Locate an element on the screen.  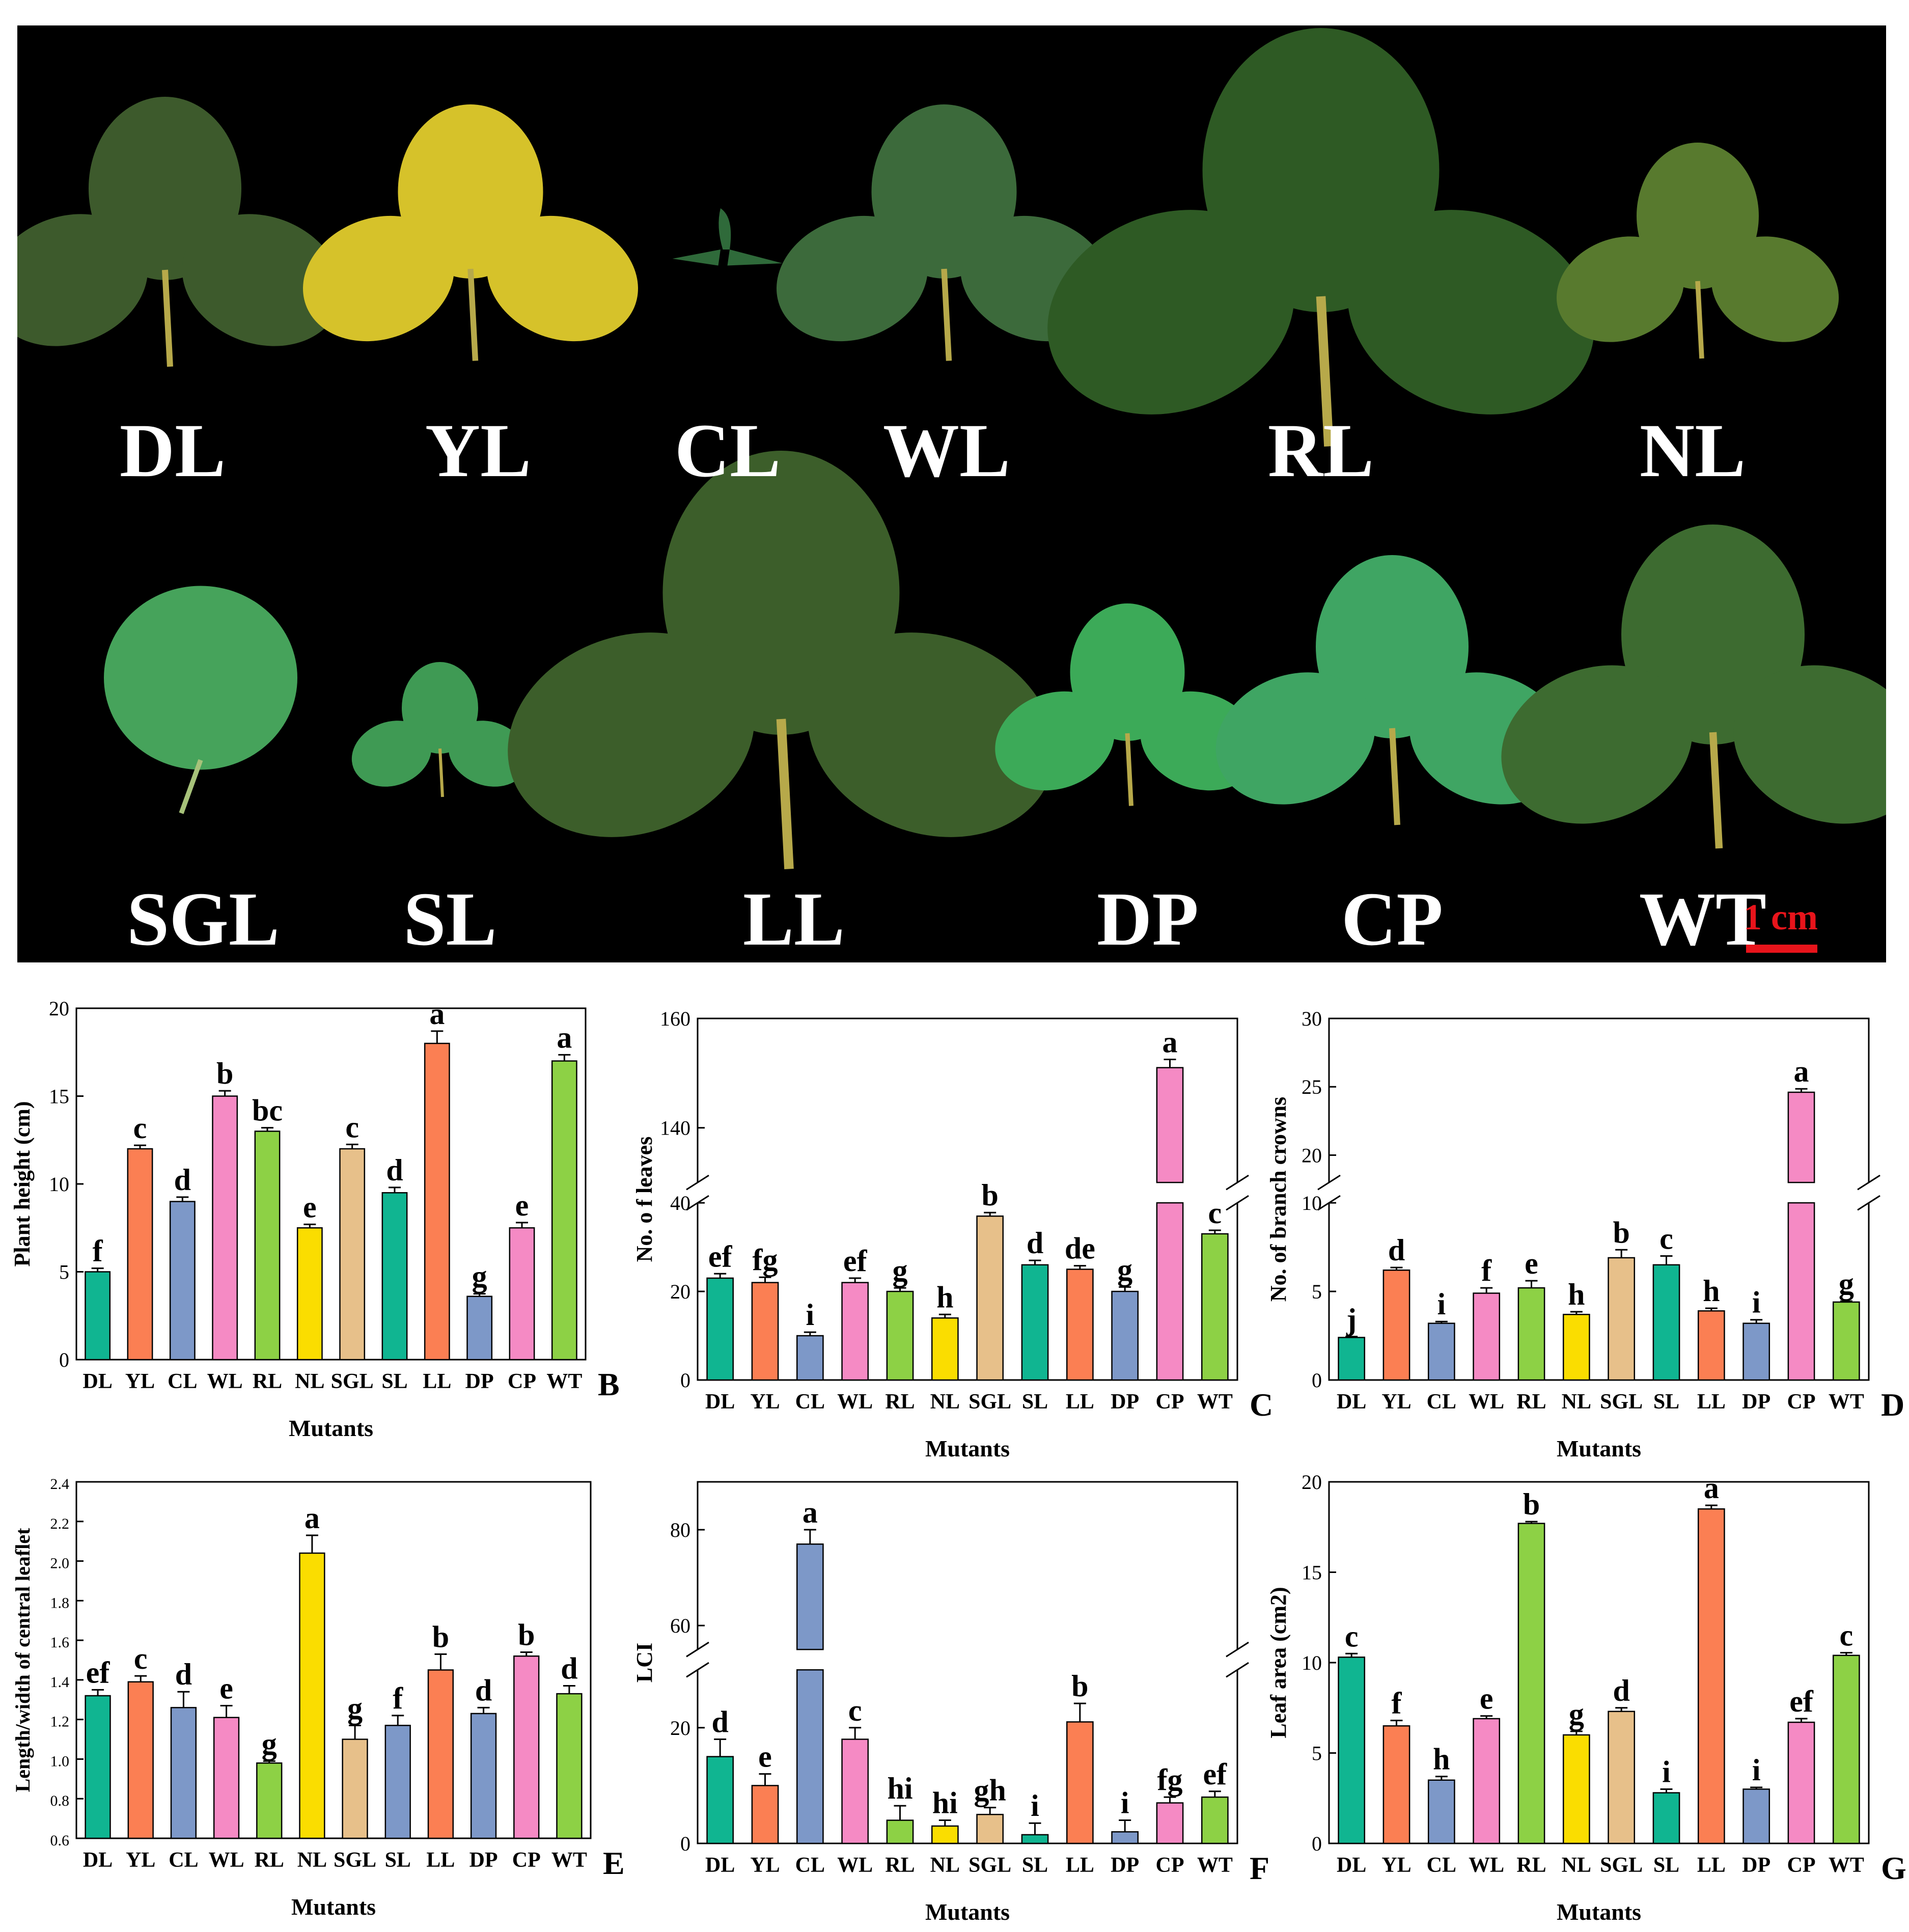
y-tick-label: 30 is located at coordinates (1312, 1018).